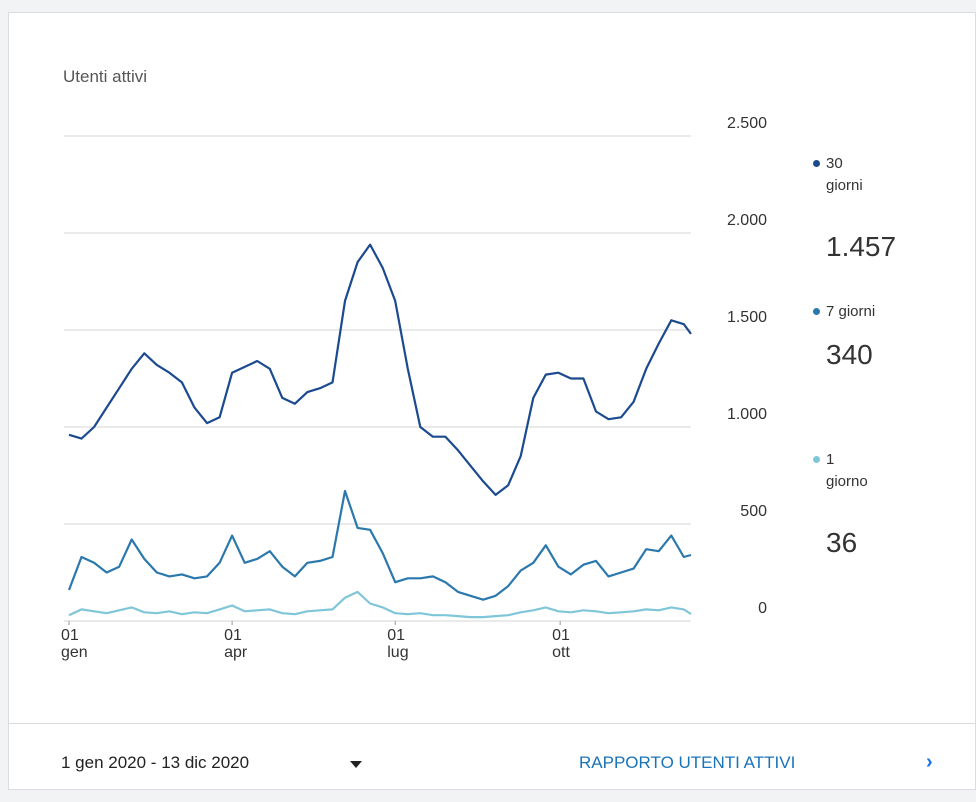 Image resolution: width=976 pixels, height=802 pixels. I want to click on report-link-arrow: ›, so click(929, 762).